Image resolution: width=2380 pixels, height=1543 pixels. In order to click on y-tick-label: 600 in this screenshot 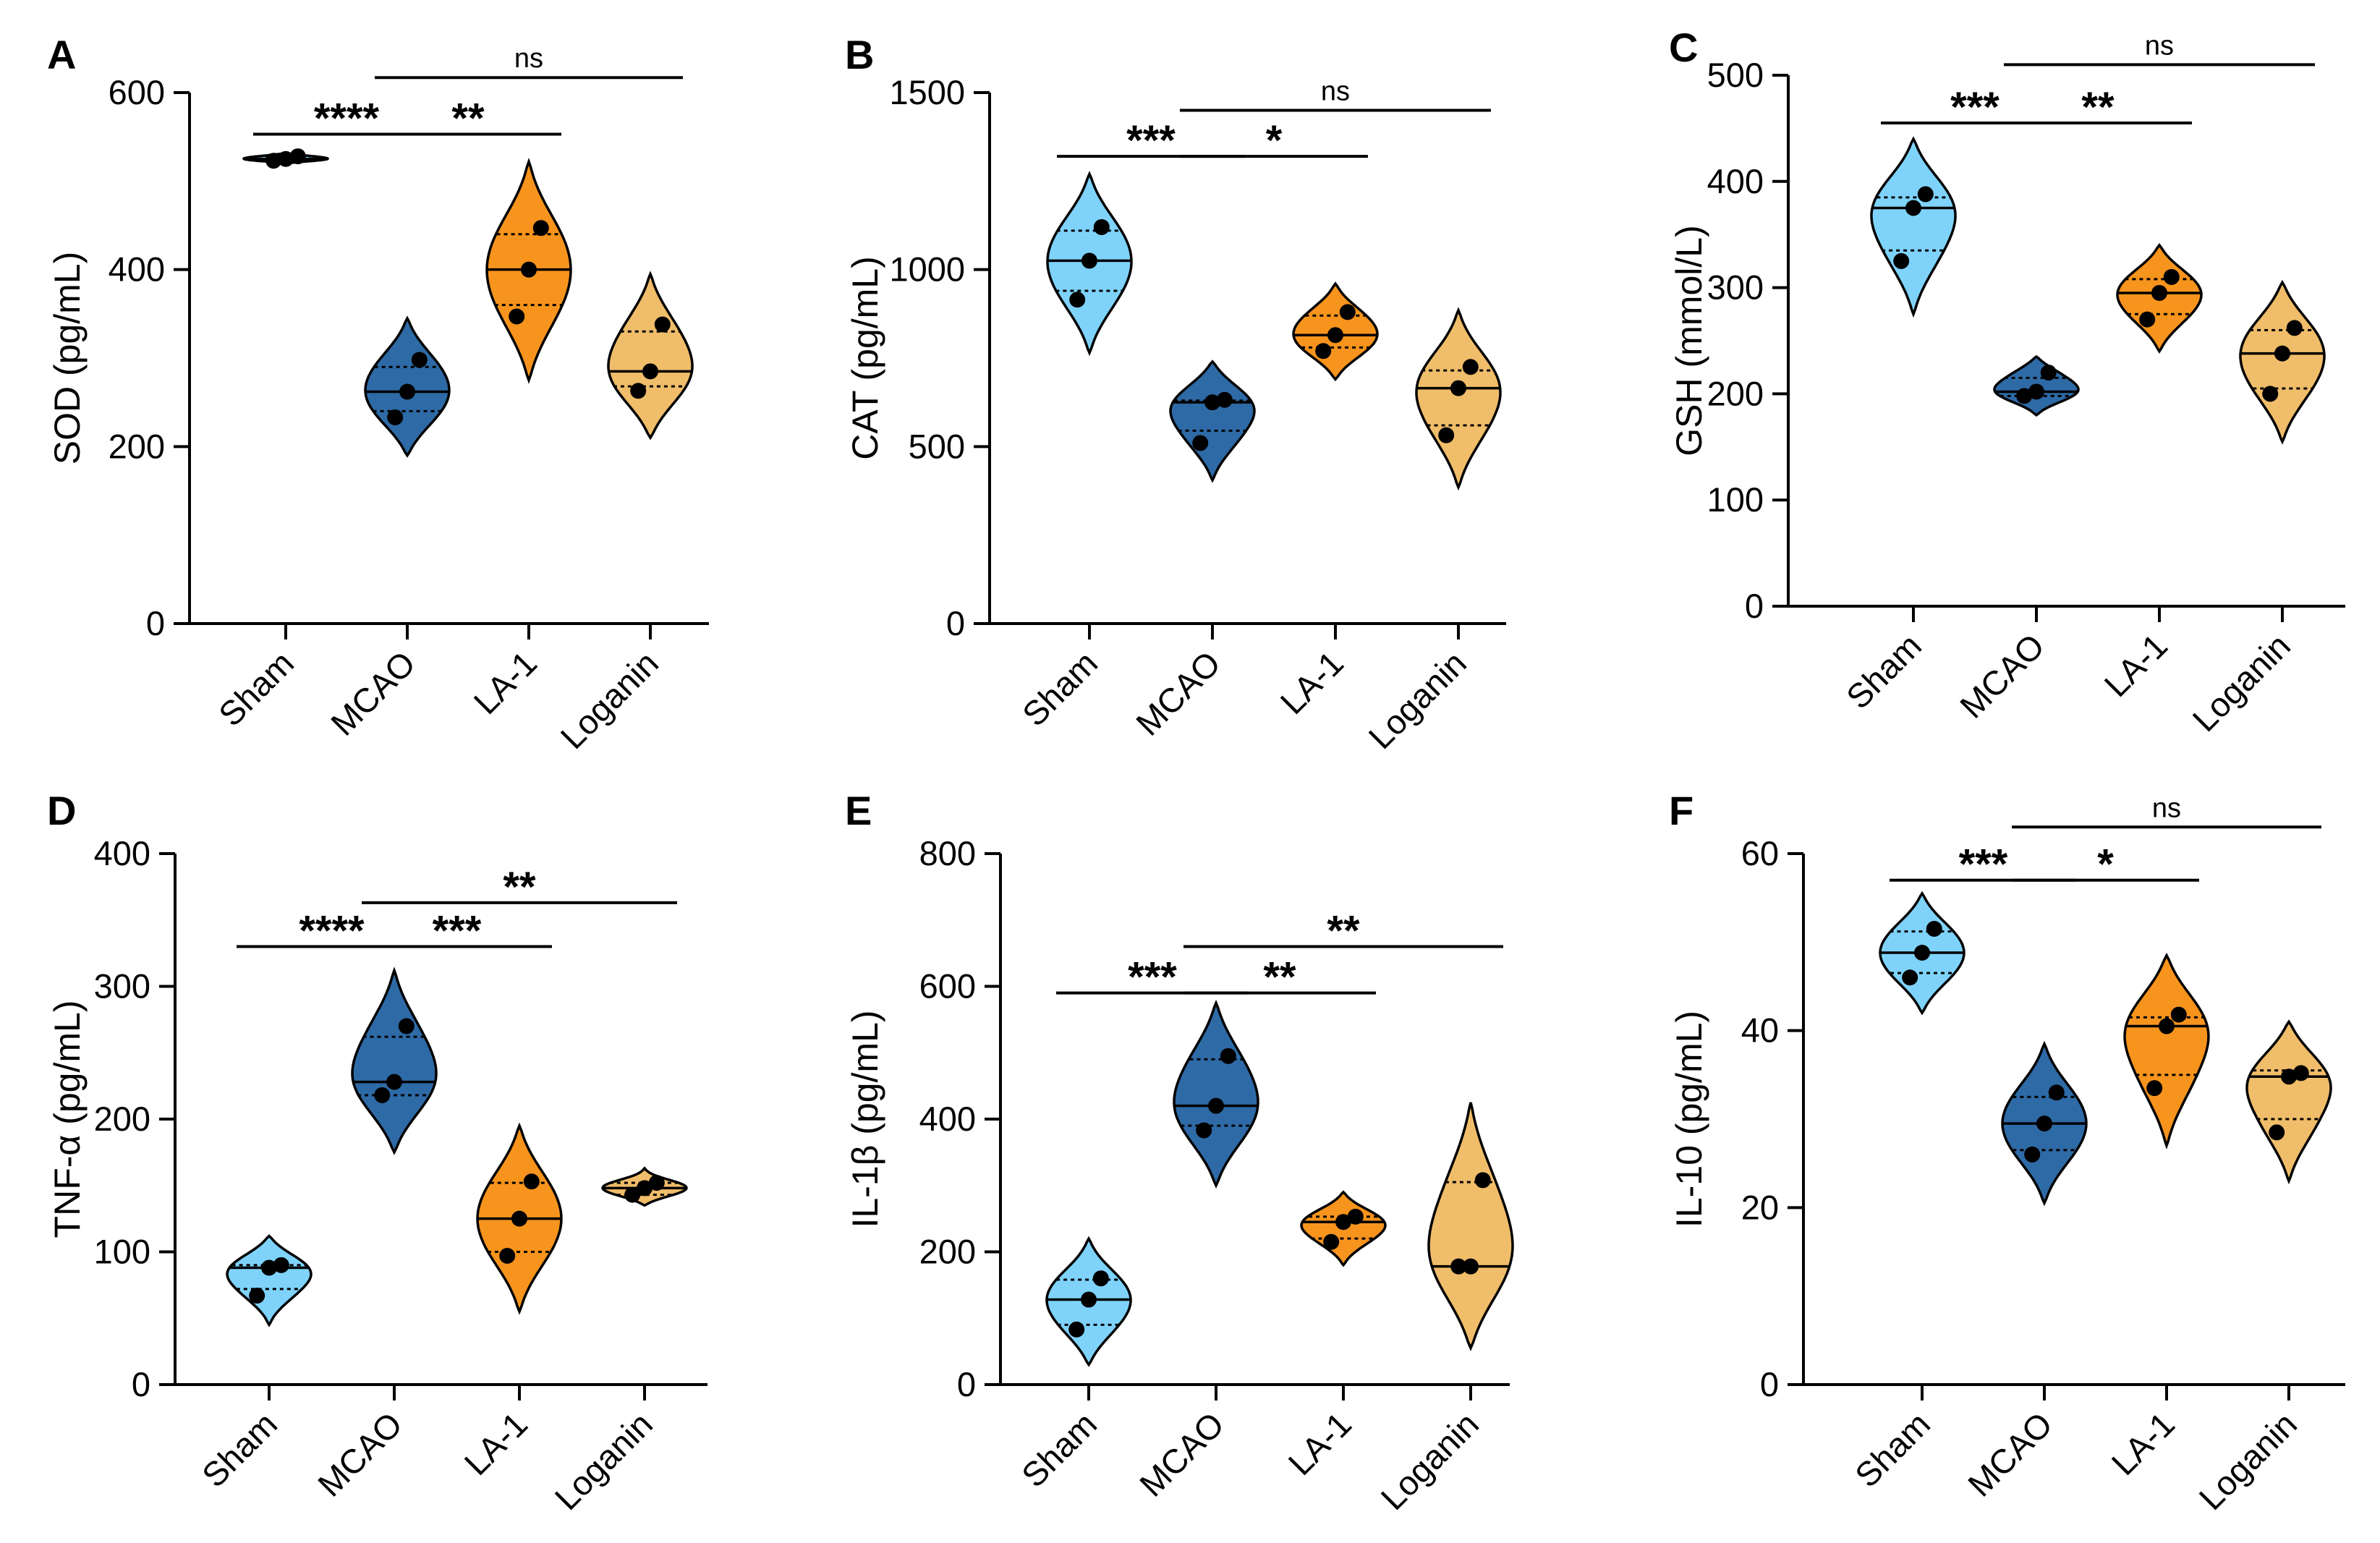, I will do `click(947, 986)`.